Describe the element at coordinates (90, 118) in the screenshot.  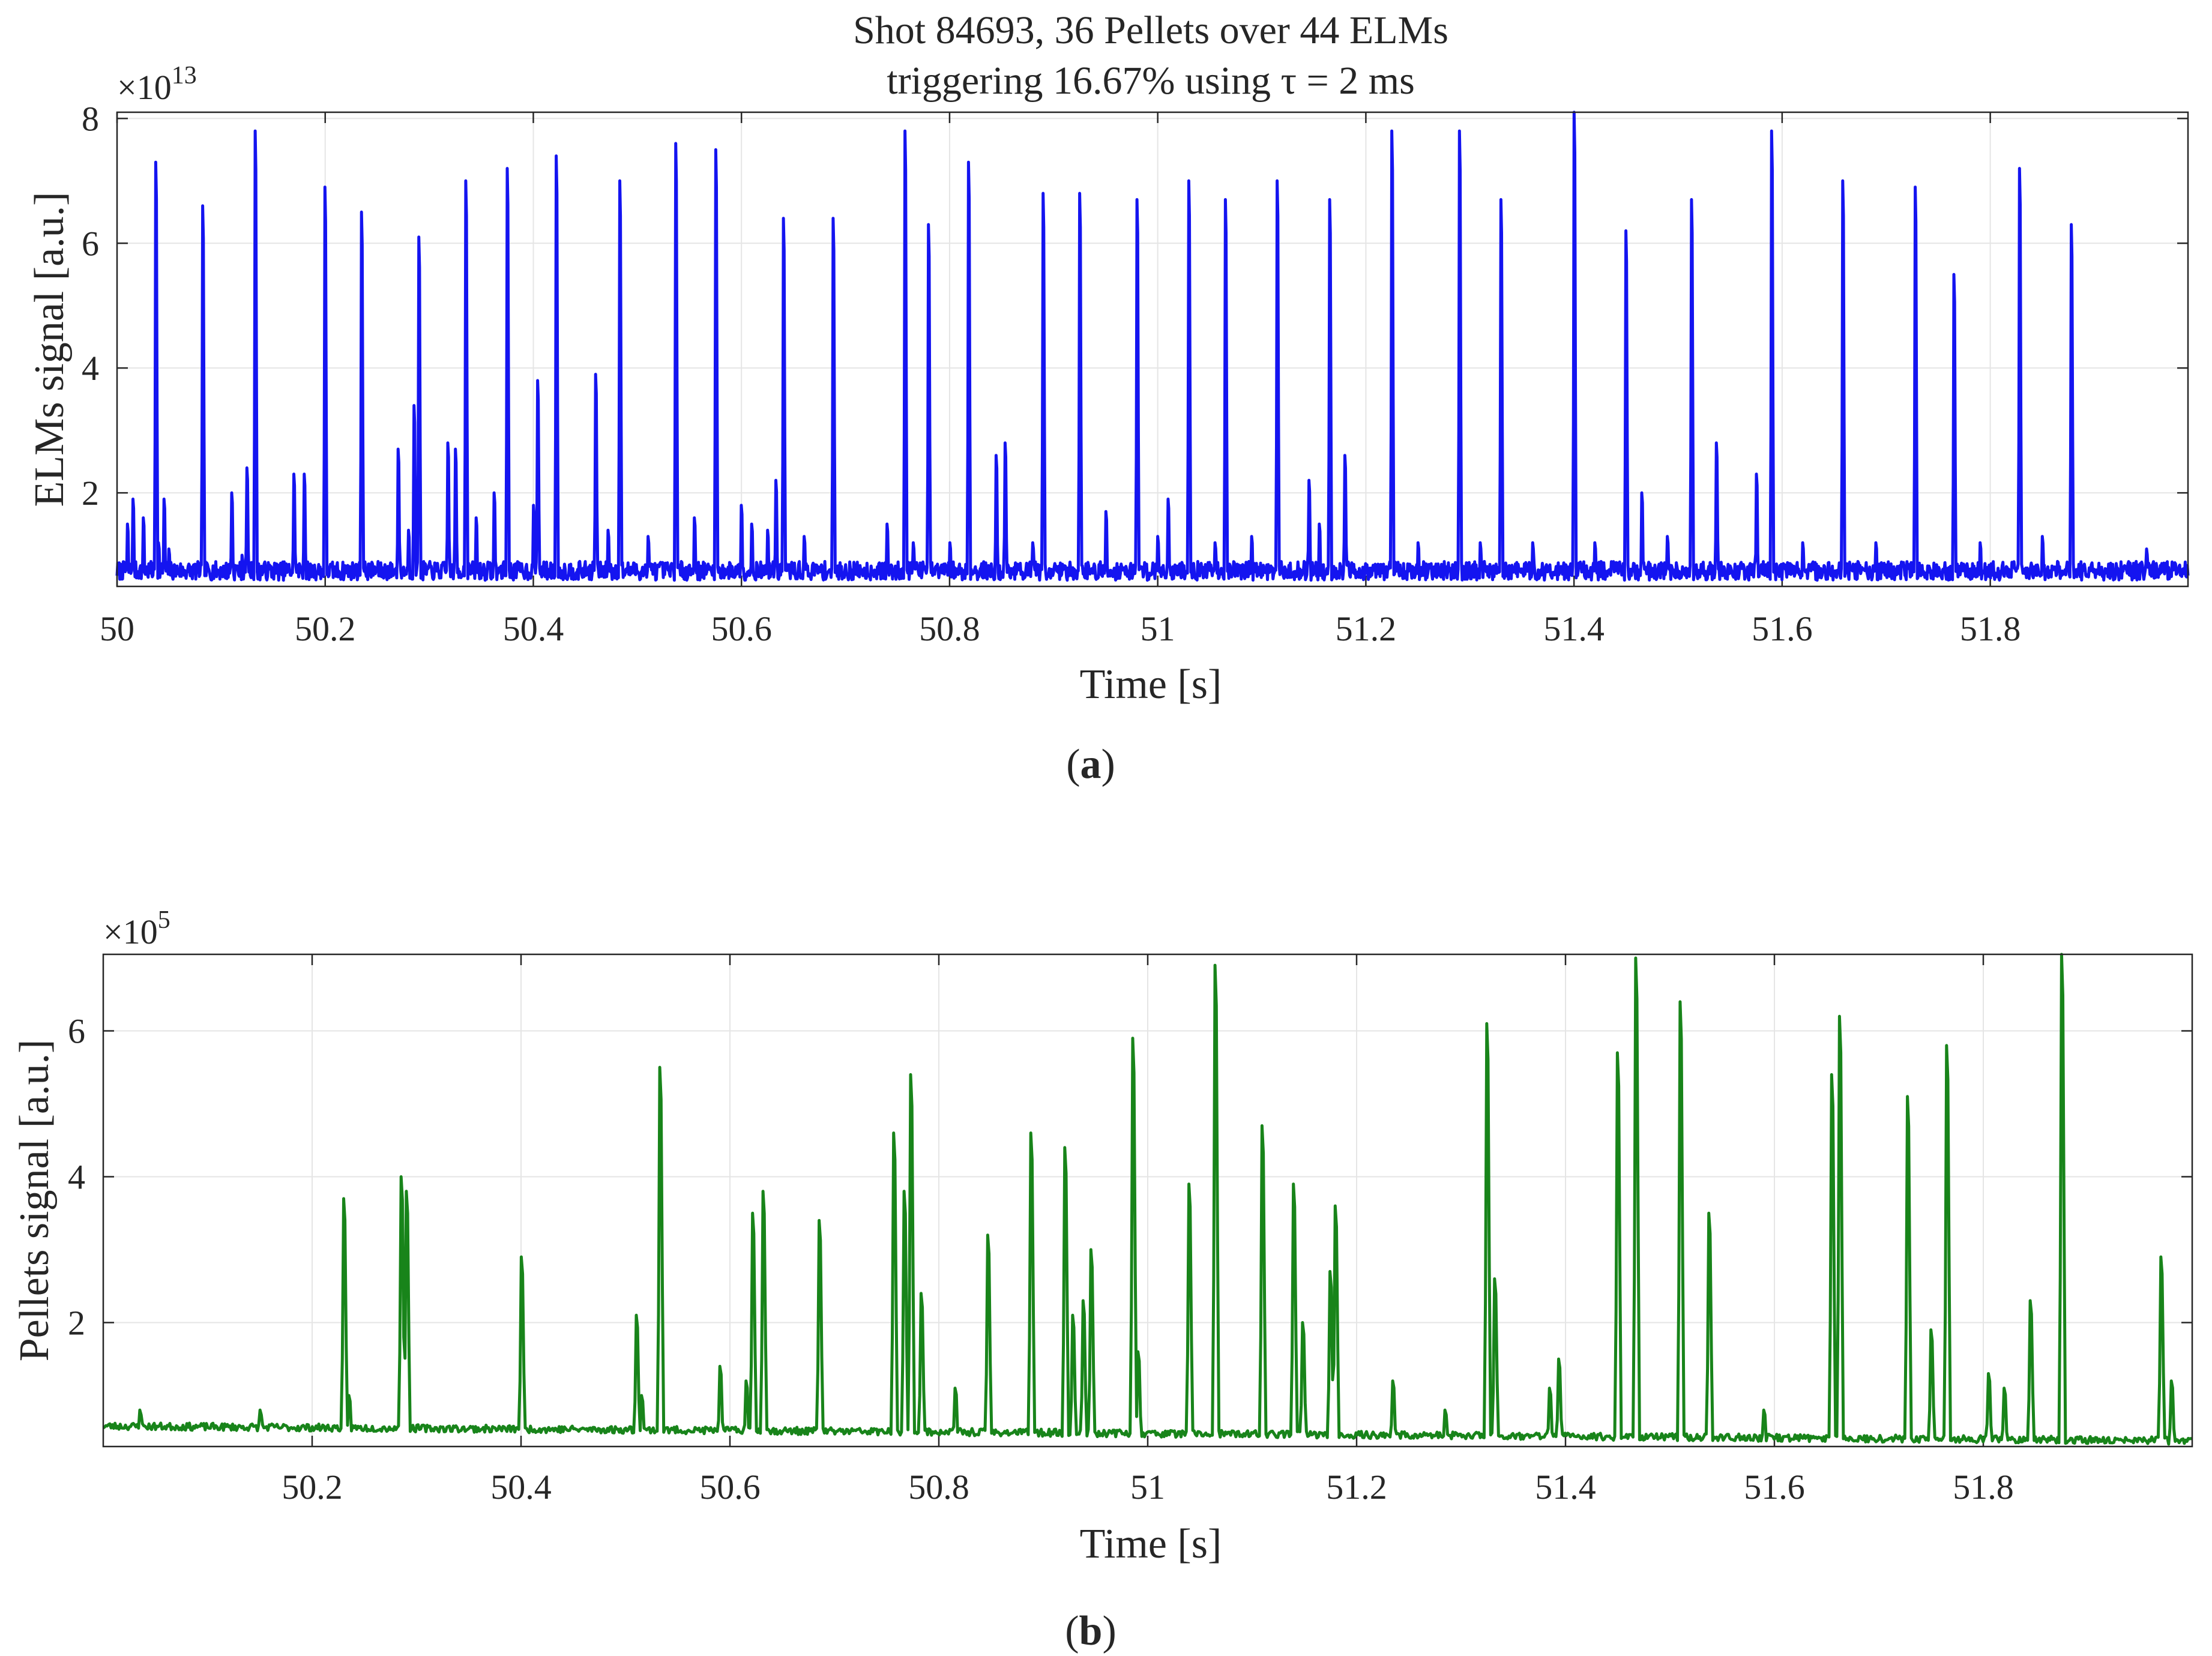
I see `y-tick-label: 8` at that location.